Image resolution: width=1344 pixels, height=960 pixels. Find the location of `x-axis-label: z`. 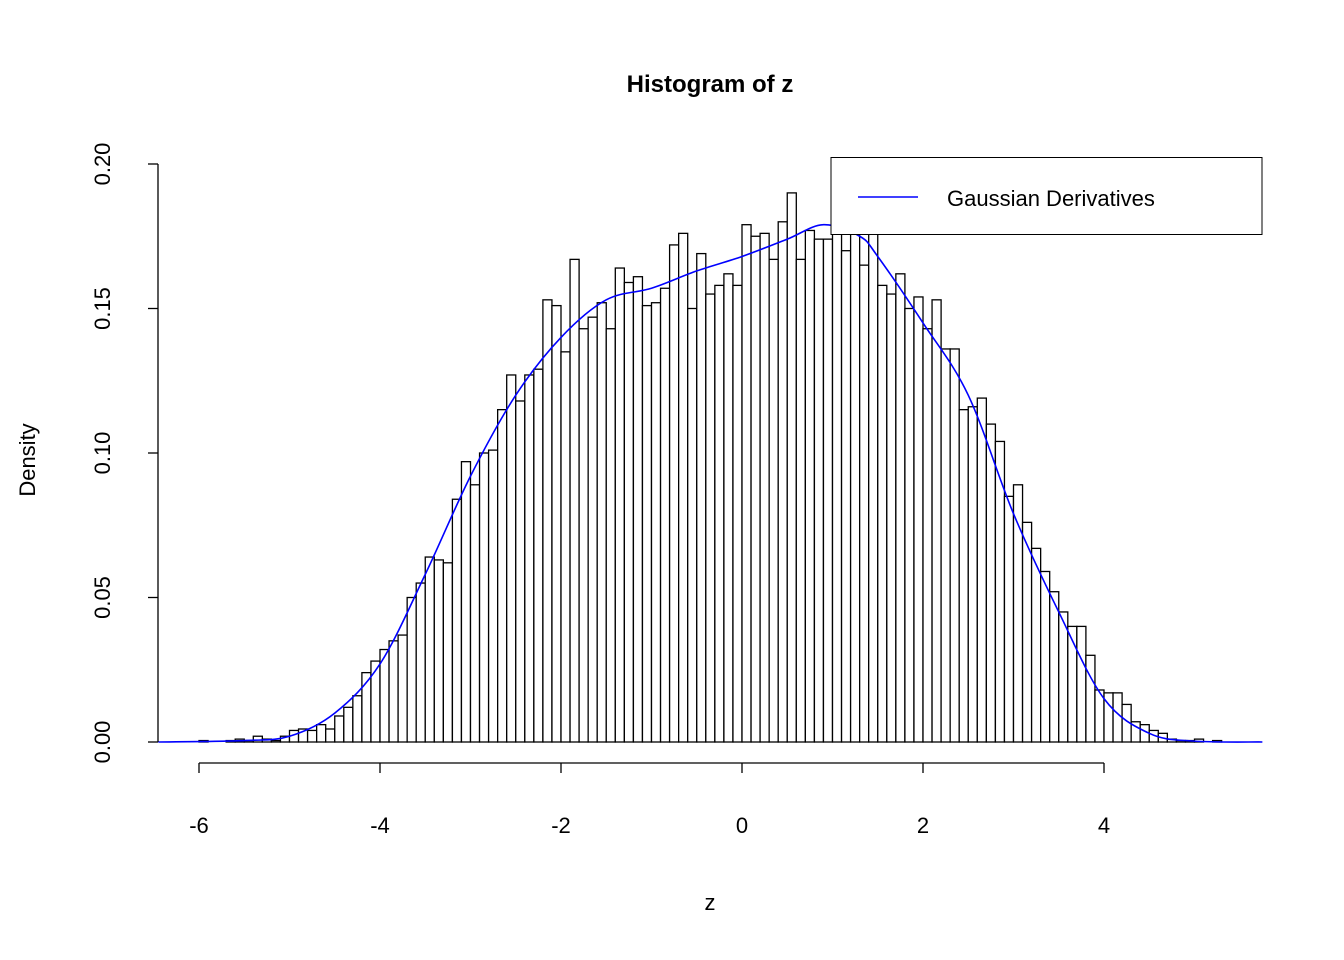

x-axis-label: z is located at coordinates (710, 902).